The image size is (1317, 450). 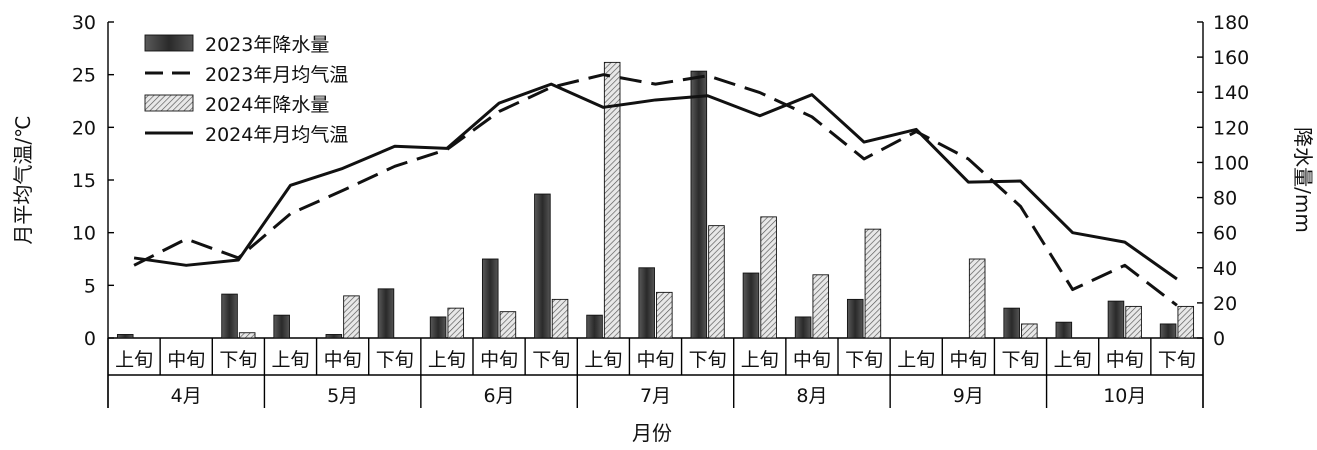 I want to click on x-month-label: 4月, so click(x=186, y=396).